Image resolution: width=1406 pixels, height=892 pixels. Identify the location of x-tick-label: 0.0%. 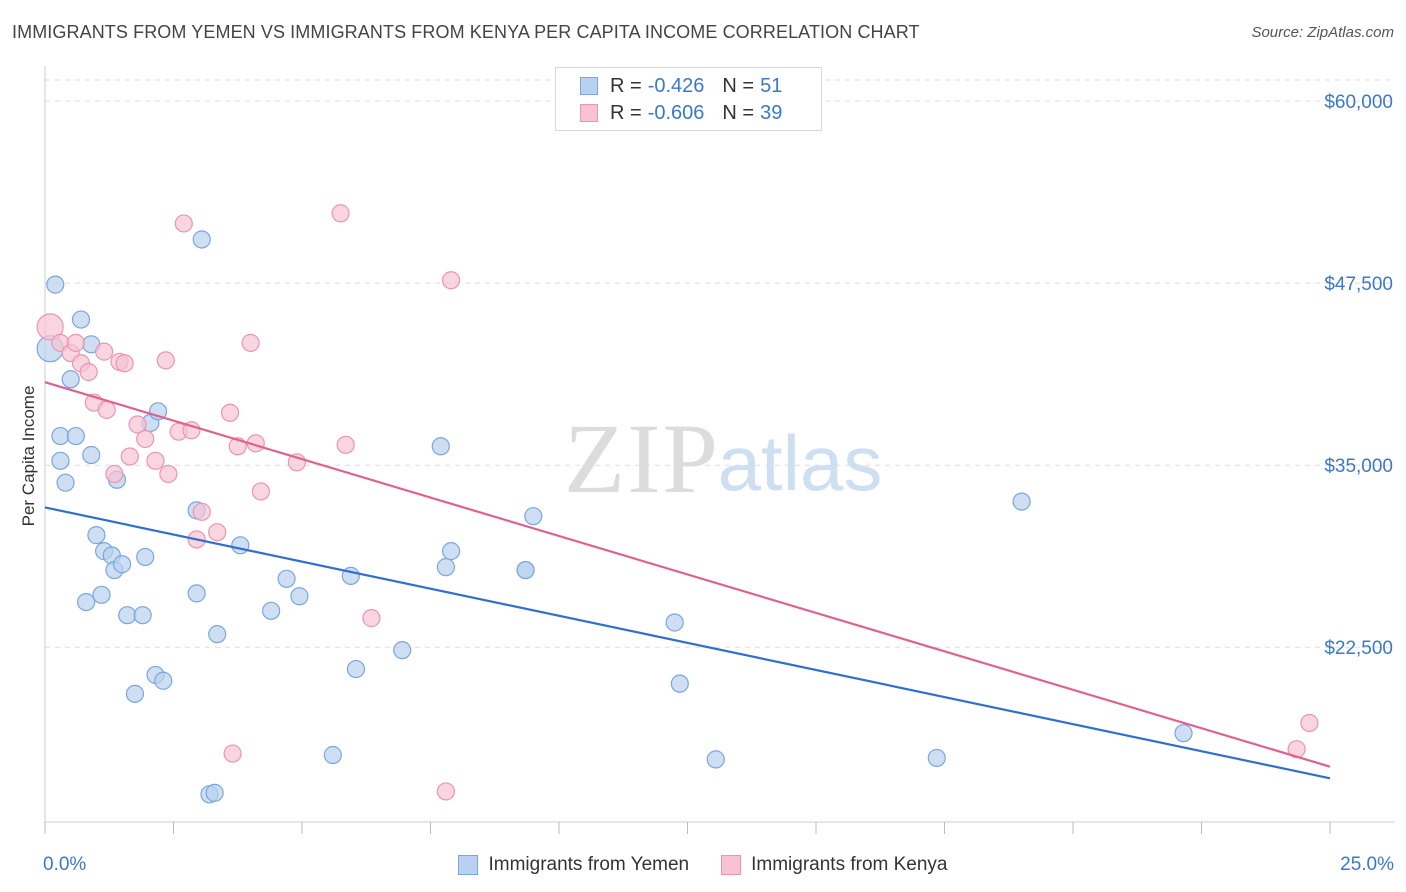
(64, 864).